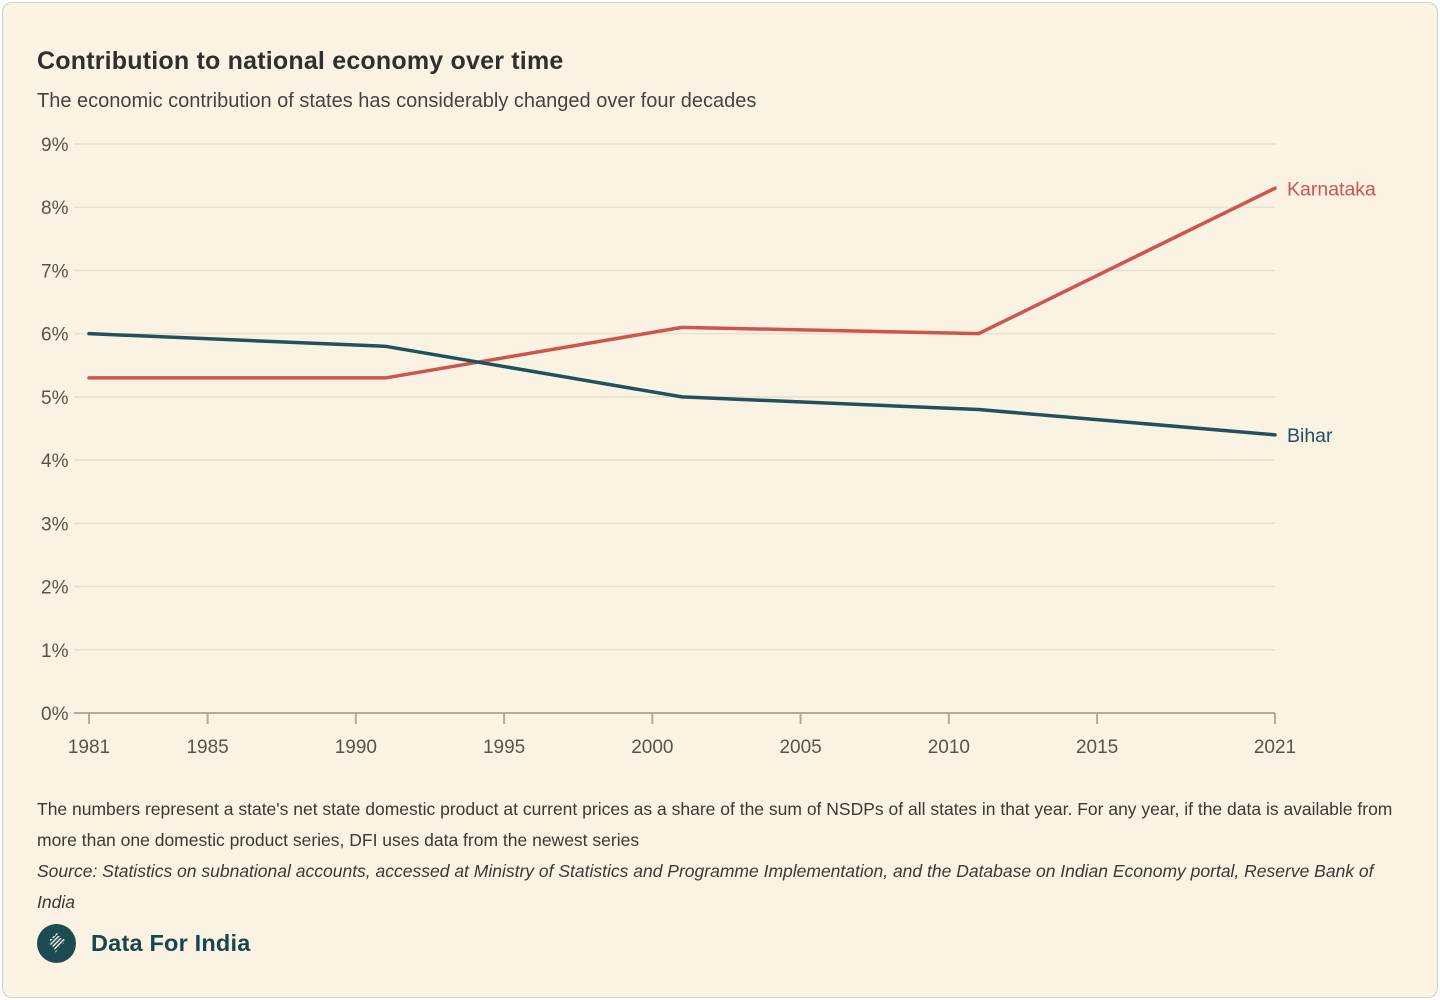 This screenshot has height=1000, width=1440. What do you see at coordinates (504, 747) in the screenshot?
I see `x-tick-label: 1995` at bounding box center [504, 747].